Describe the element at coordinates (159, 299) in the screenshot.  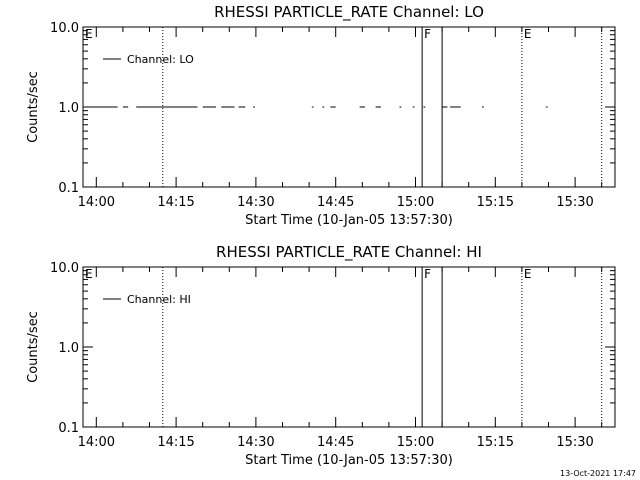
I see `legend-label: Channel: HI` at that location.